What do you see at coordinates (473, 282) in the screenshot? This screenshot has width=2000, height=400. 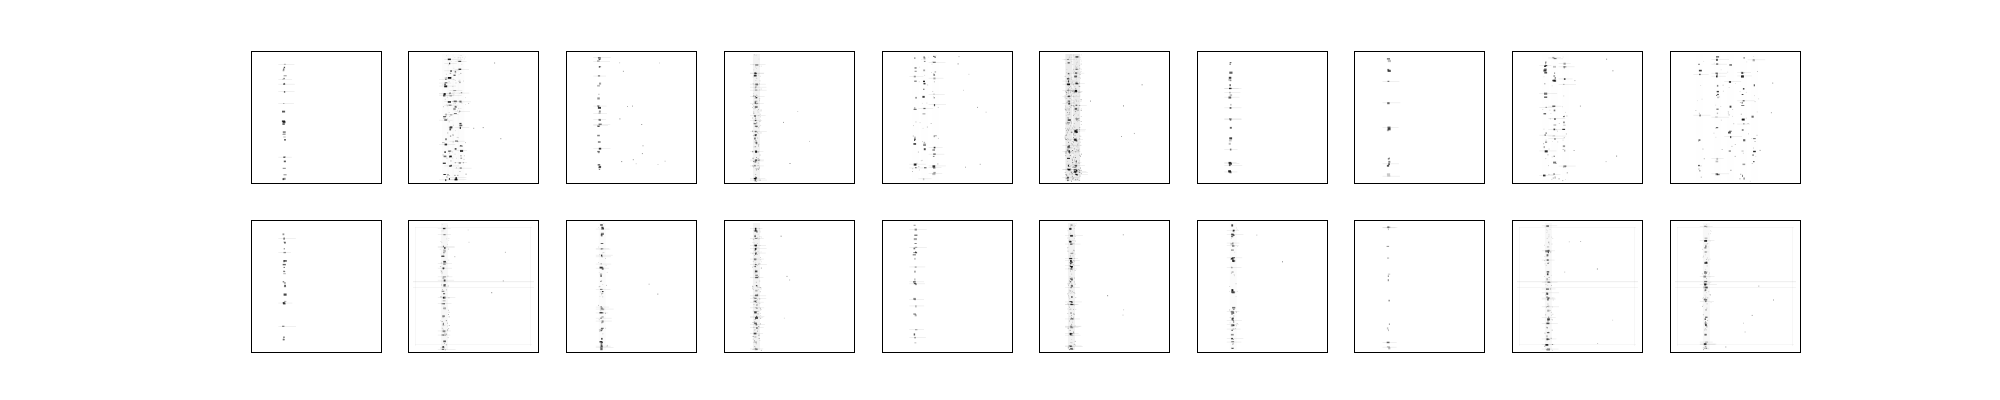 I see `haze-band` at bounding box center [473, 282].